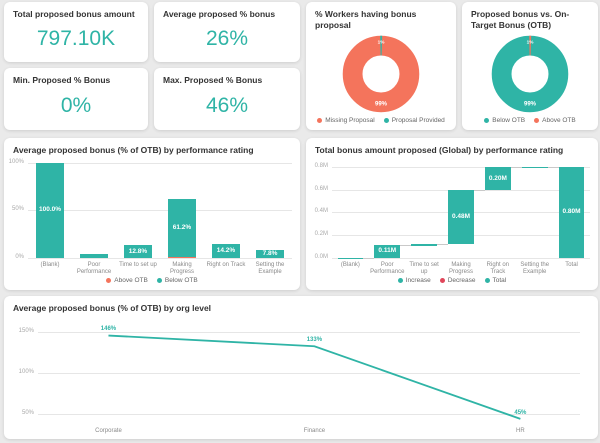 The image size is (600, 443). Describe the element at coordinates (213, 80) in the screenshot. I see `kpi-title: Max. Proposed % Bonus` at that location.